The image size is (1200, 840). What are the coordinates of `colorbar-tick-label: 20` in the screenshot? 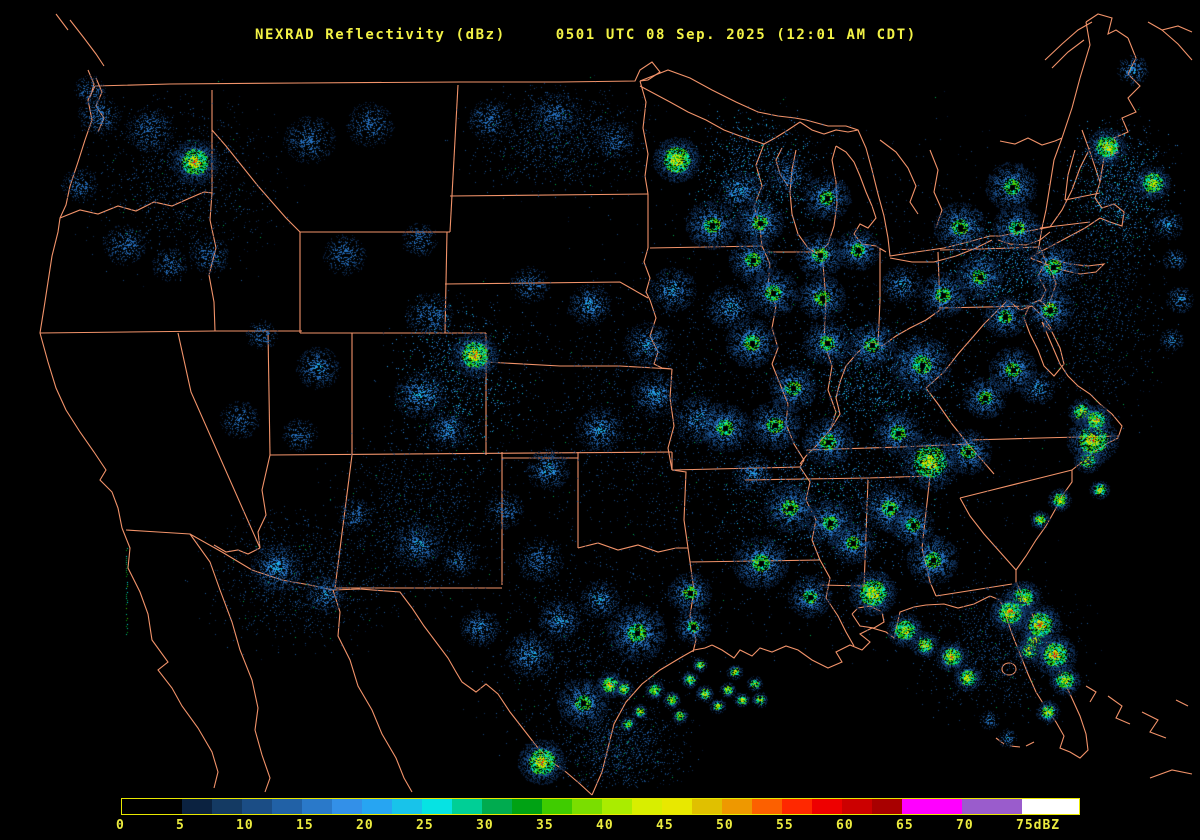 It's located at (365, 825).